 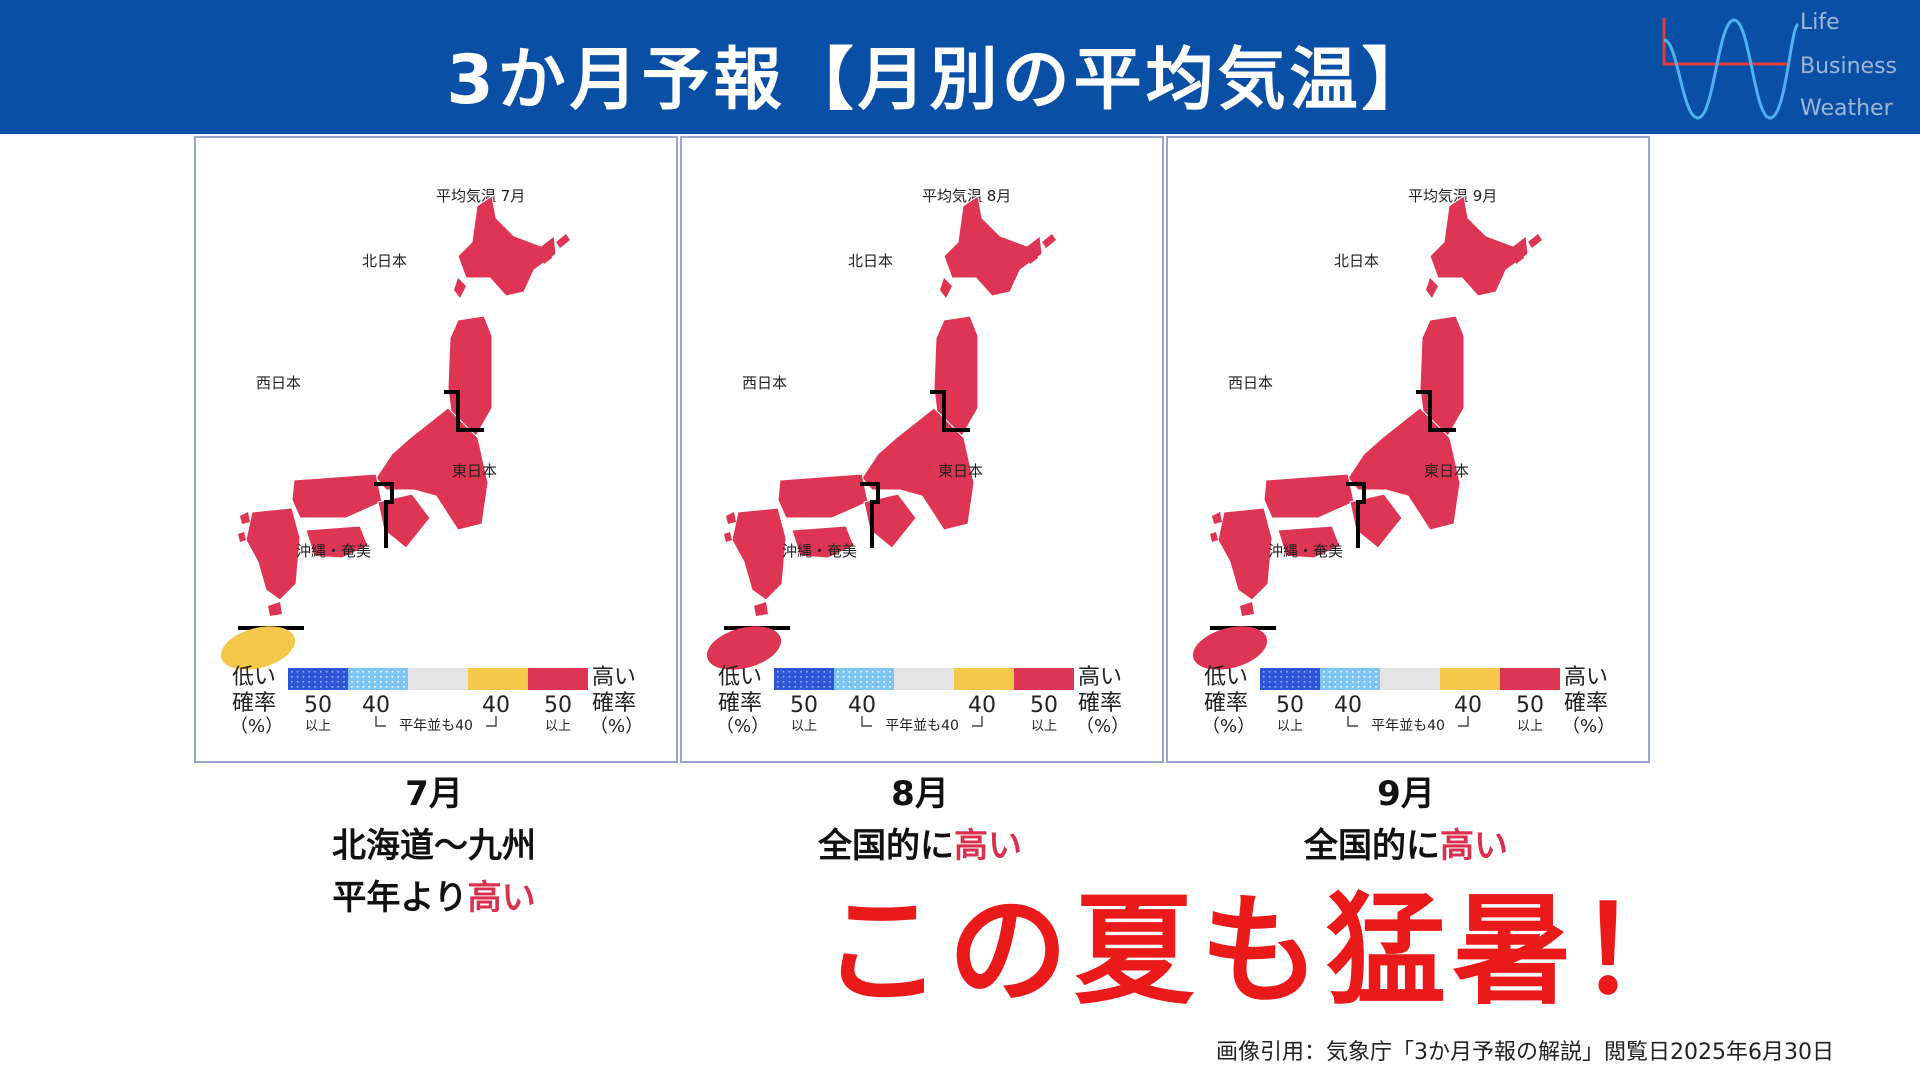 What do you see at coordinates (1217, 518) in the screenshot?
I see `tsushima-island` at bounding box center [1217, 518].